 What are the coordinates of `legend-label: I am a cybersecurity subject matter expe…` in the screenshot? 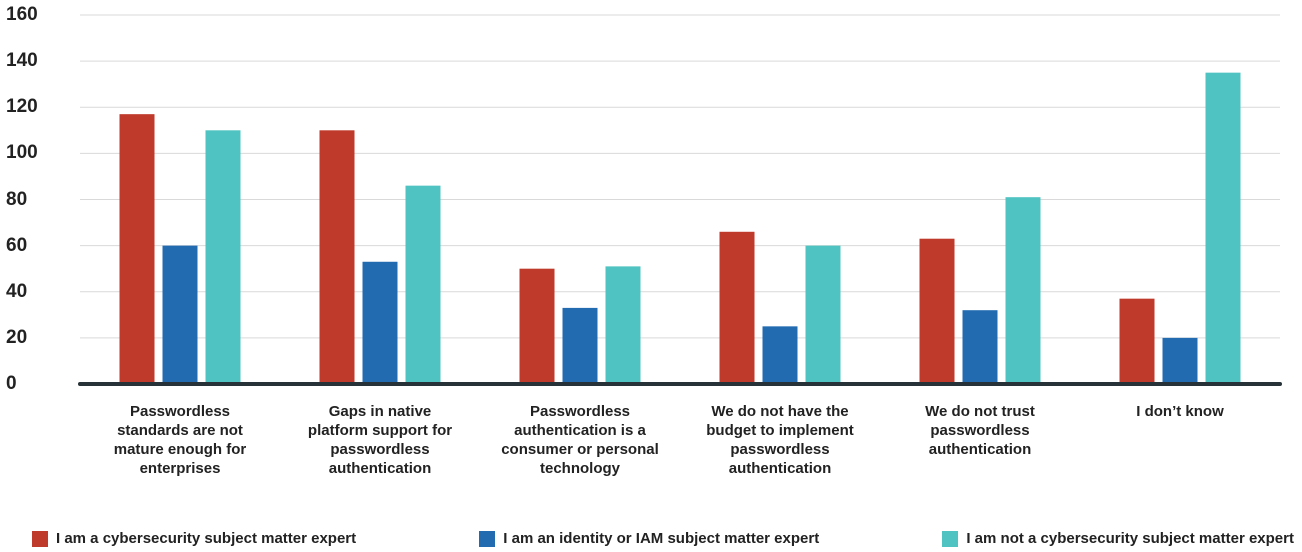 It's located at (206, 538).